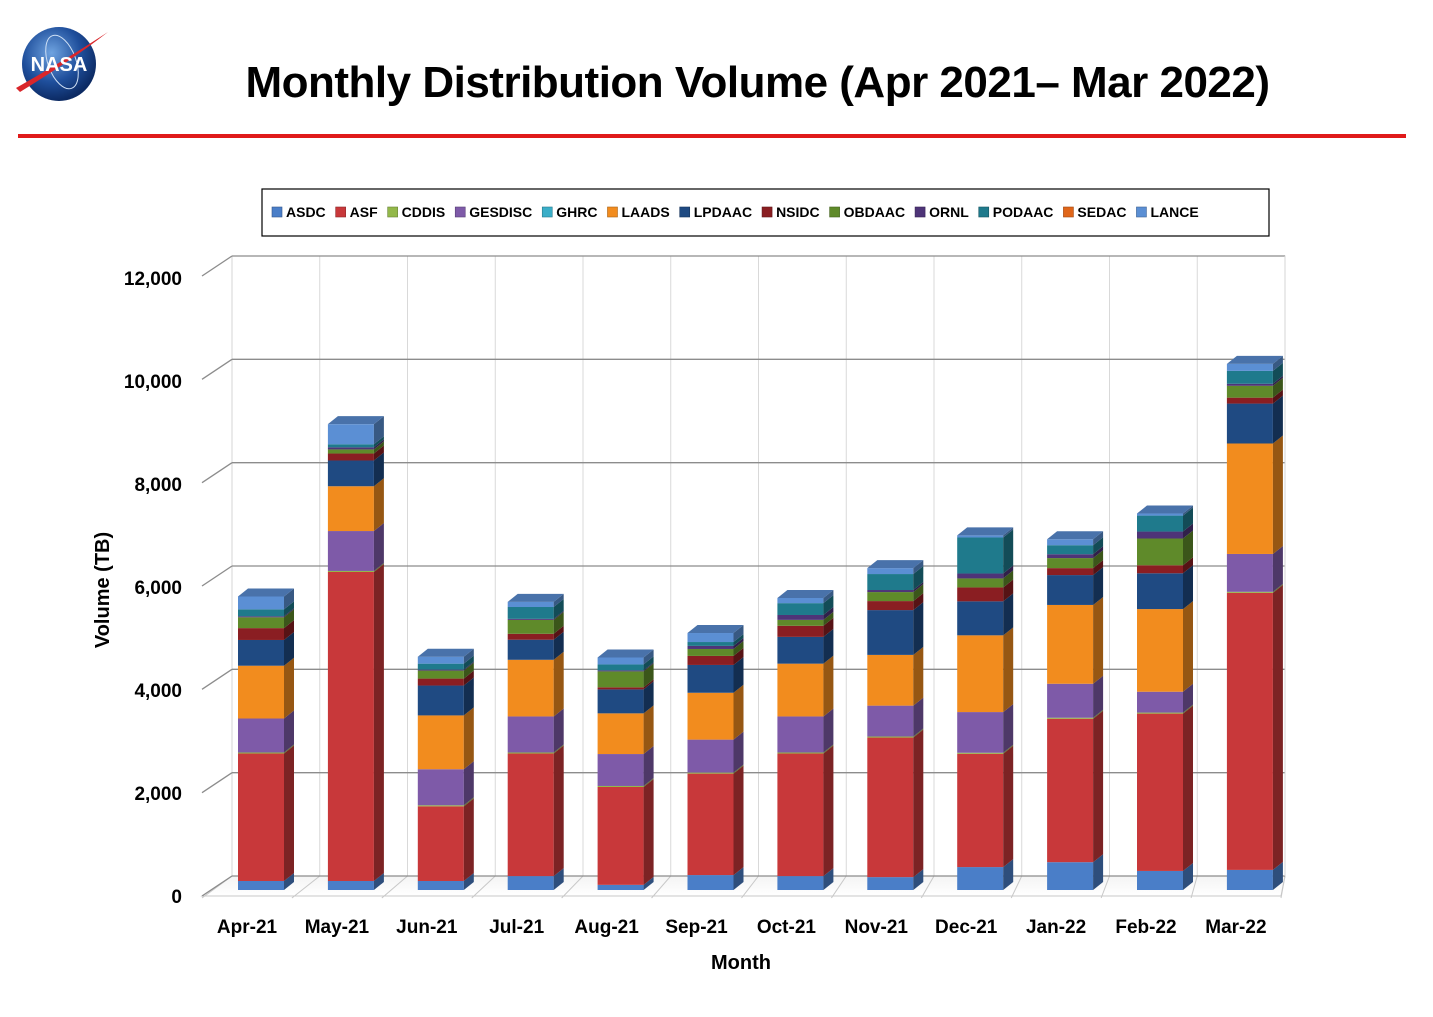 Image resolution: width=1433 pixels, height=1017 pixels. What do you see at coordinates (1101, 212) in the screenshot?
I see `legend-label: SEDAC` at bounding box center [1101, 212].